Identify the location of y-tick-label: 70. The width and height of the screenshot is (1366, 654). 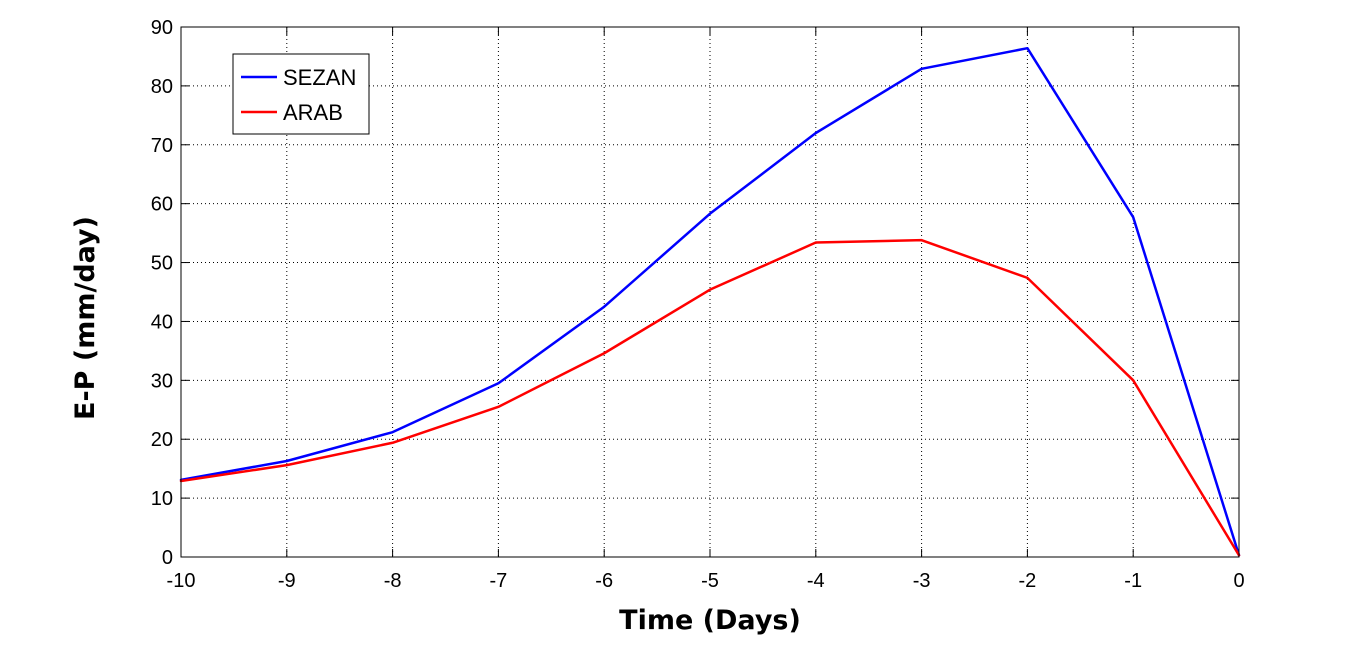
(162, 146).